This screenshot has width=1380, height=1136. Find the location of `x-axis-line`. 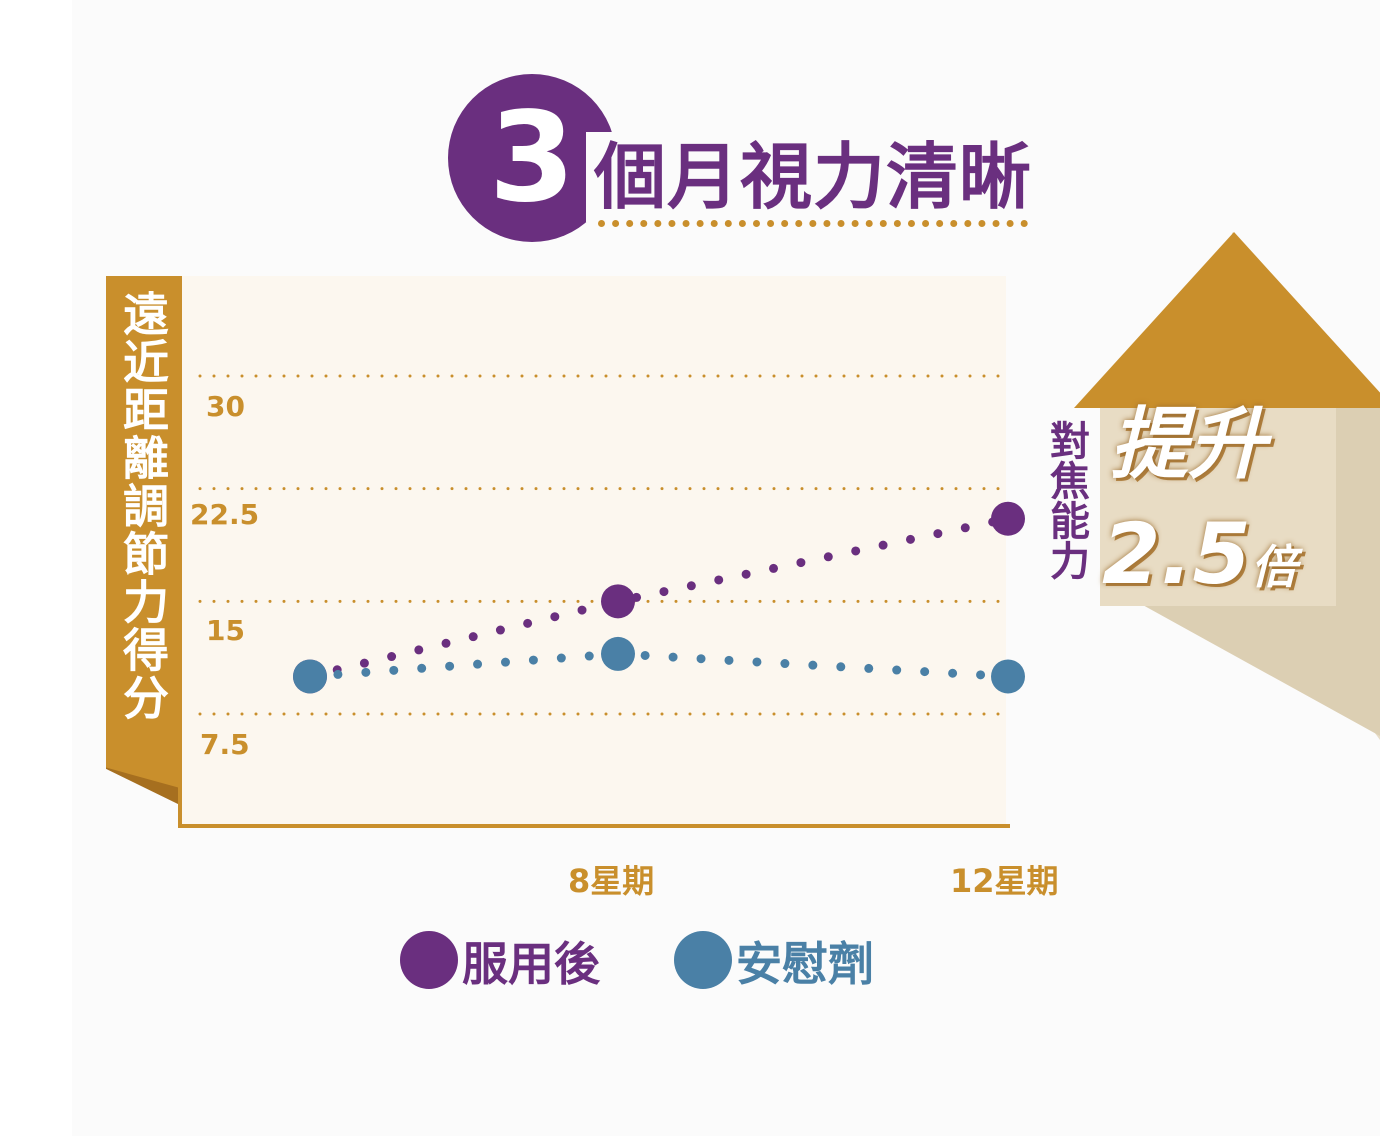

x-axis-line is located at coordinates (594, 826).